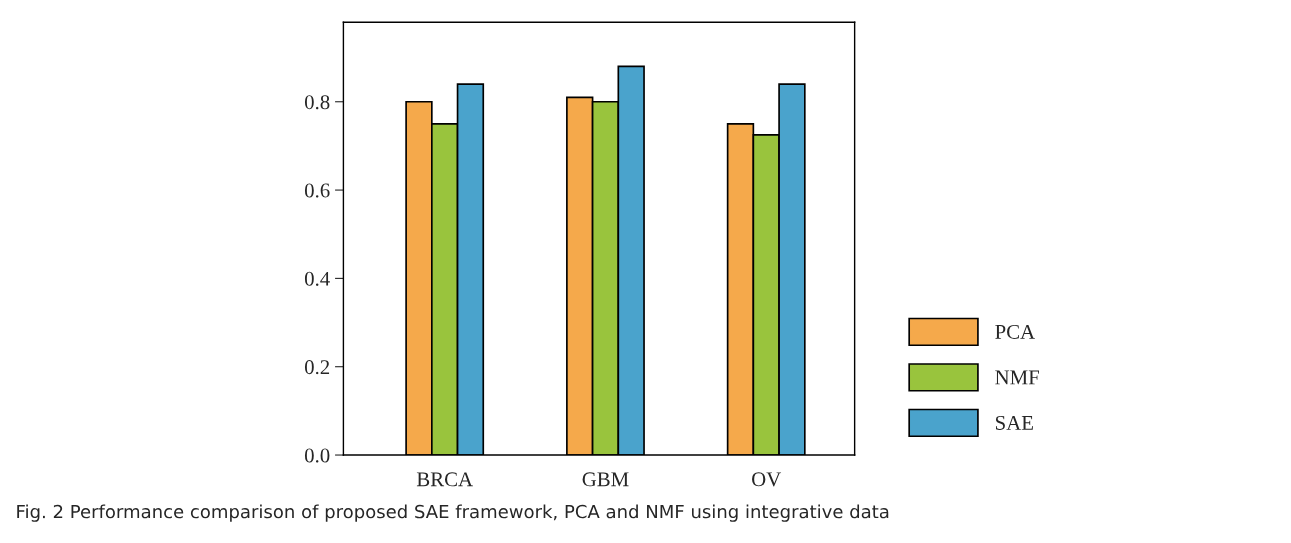 The width and height of the screenshot is (1291, 543). Describe the element at coordinates (1017, 377) in the screenshot. I see `legend-label: NMF` at that location.